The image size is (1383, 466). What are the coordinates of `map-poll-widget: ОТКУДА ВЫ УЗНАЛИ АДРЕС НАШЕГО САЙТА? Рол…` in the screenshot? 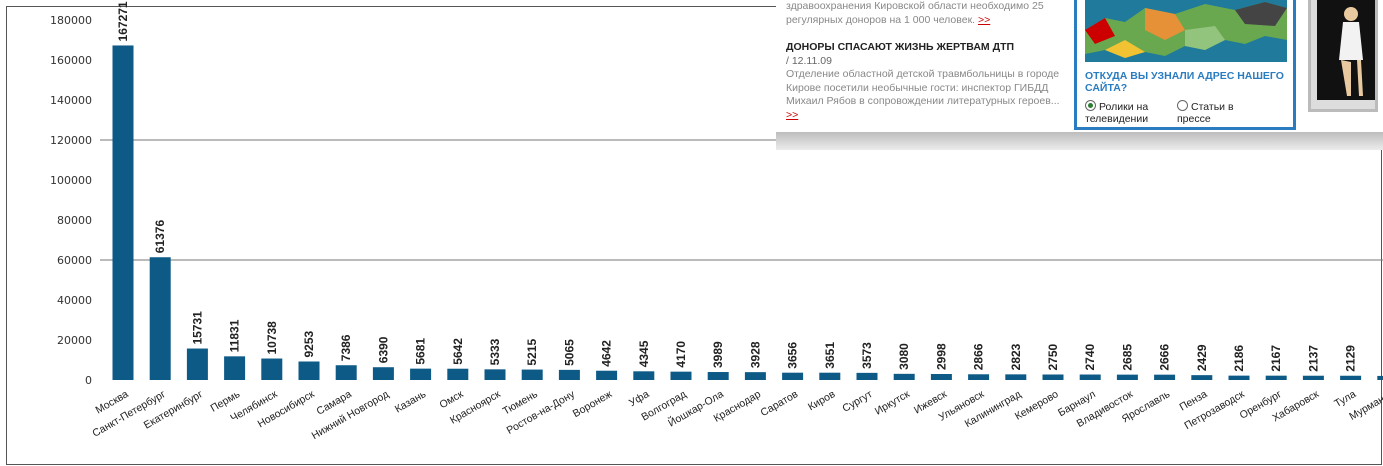 It's located at (1185, 65).